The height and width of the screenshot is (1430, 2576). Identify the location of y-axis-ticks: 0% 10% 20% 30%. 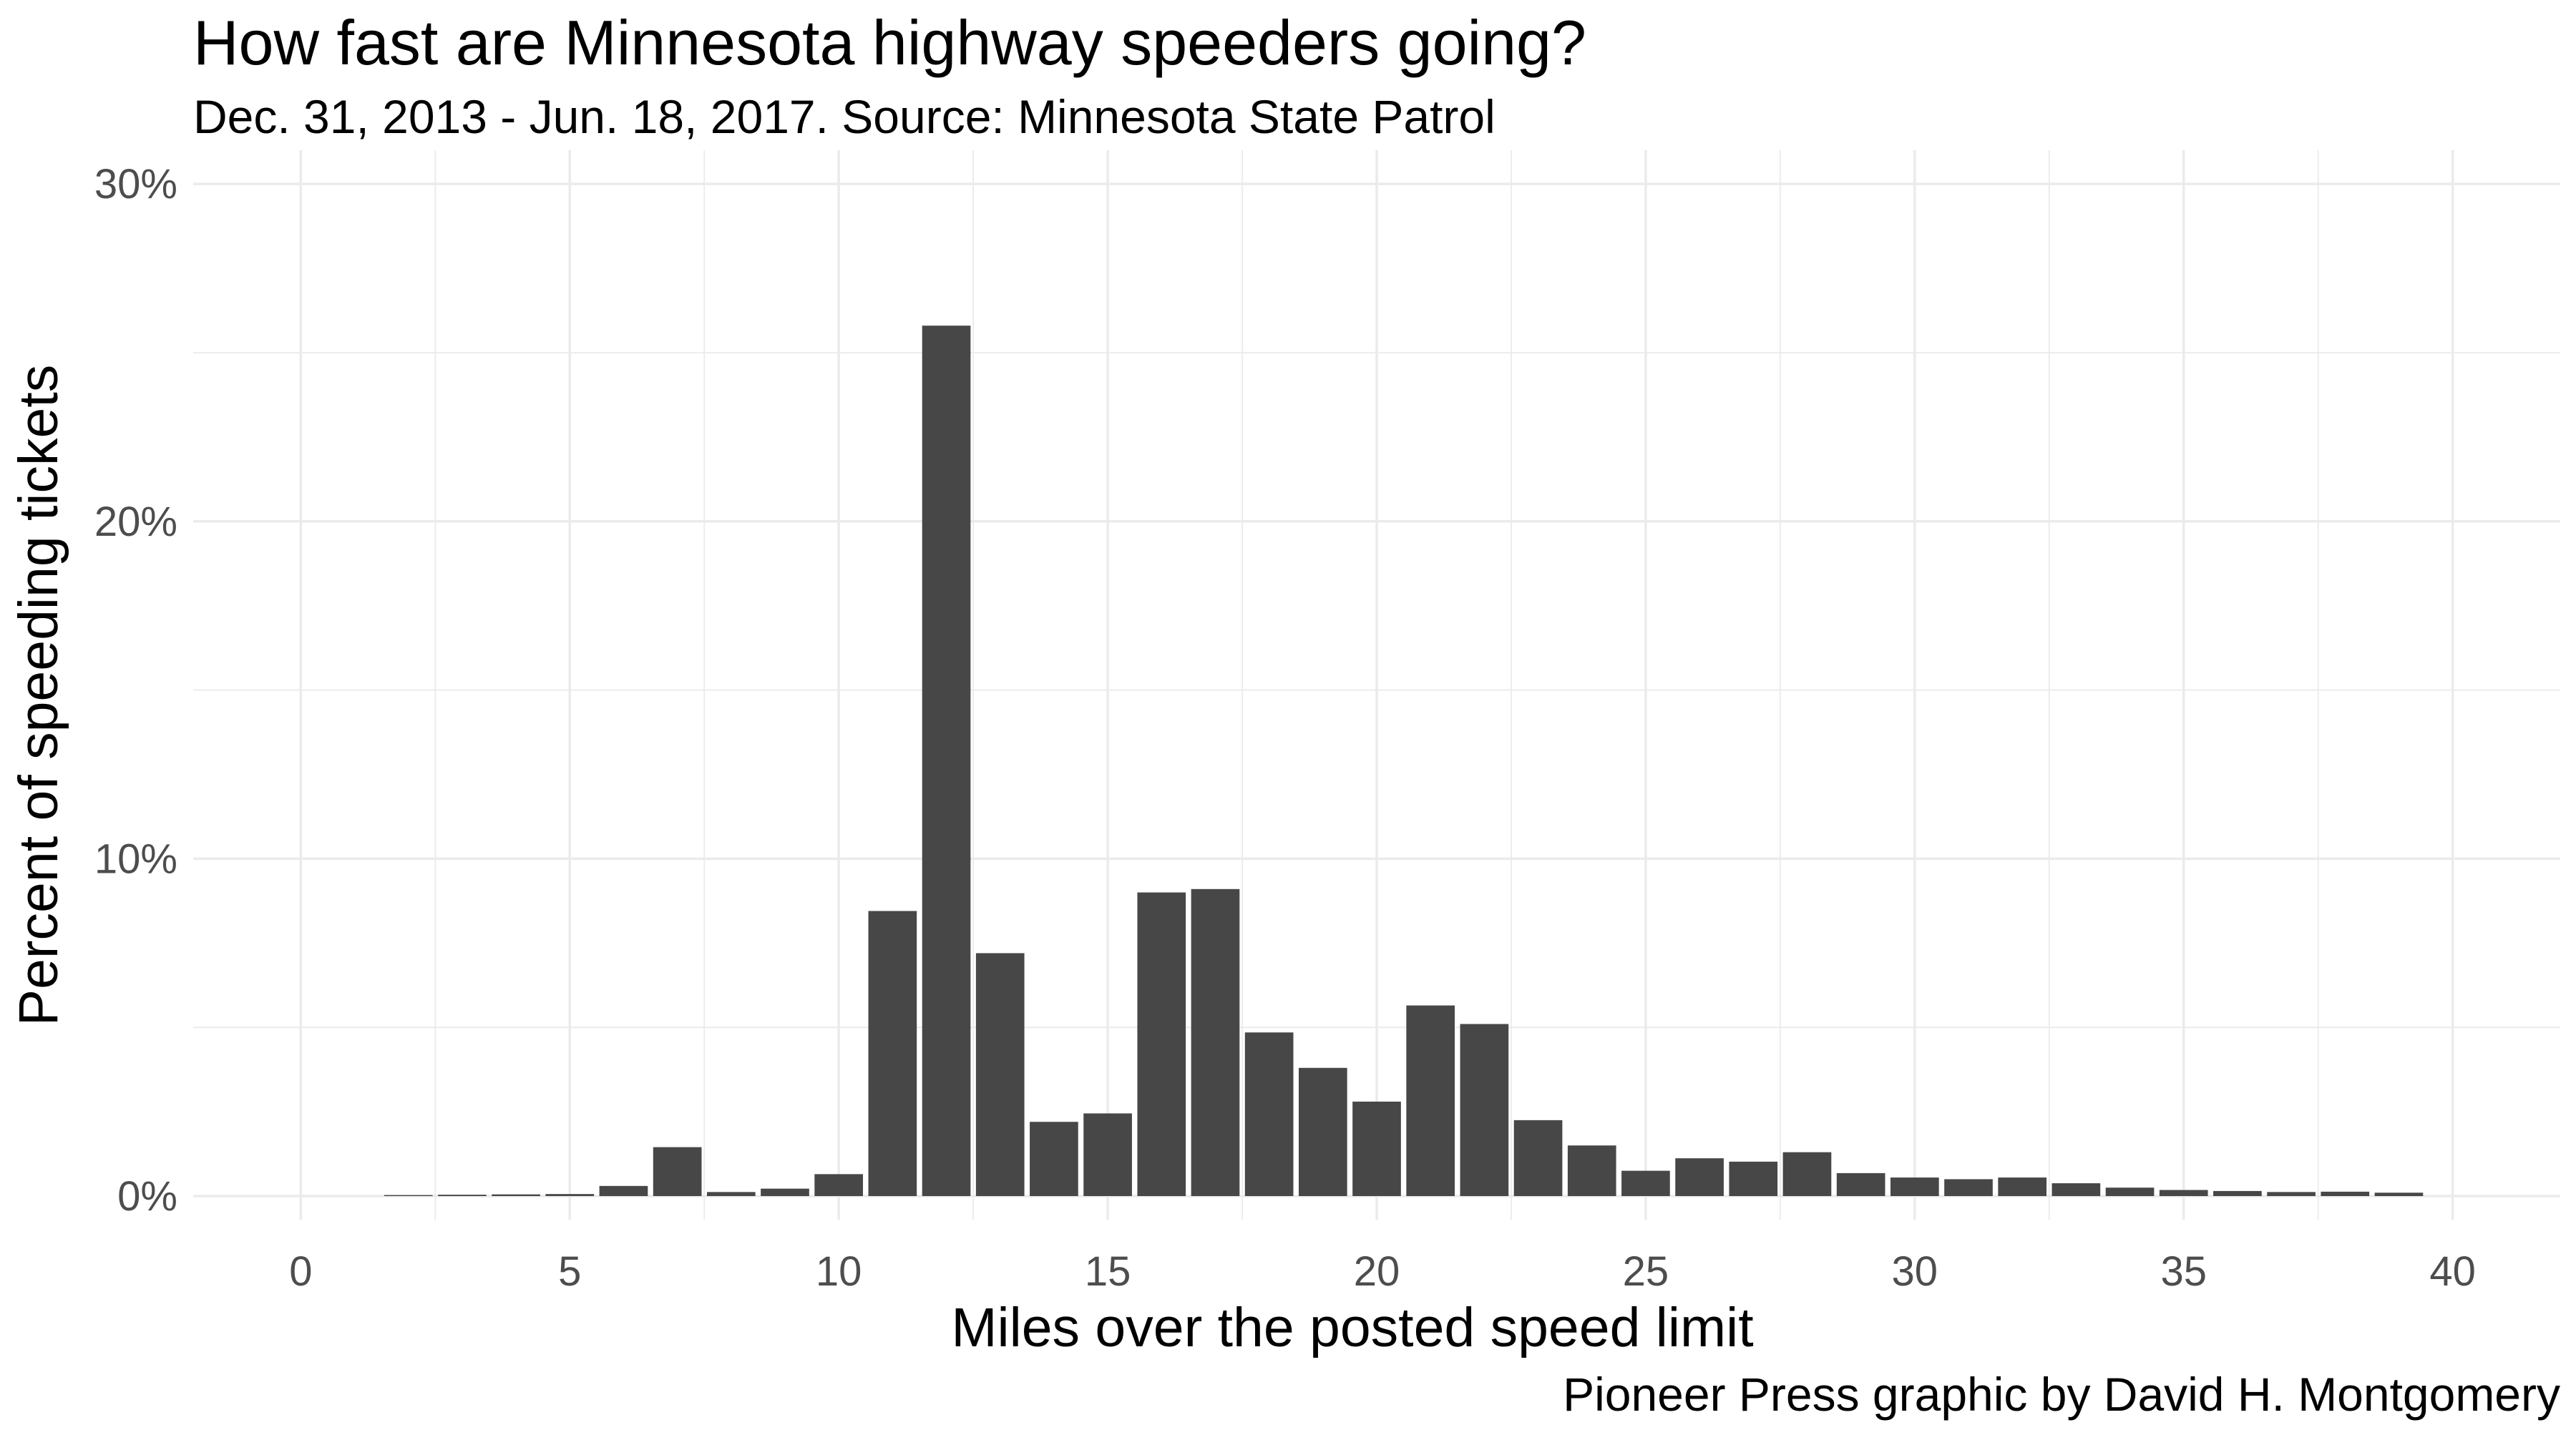
(135, 690).